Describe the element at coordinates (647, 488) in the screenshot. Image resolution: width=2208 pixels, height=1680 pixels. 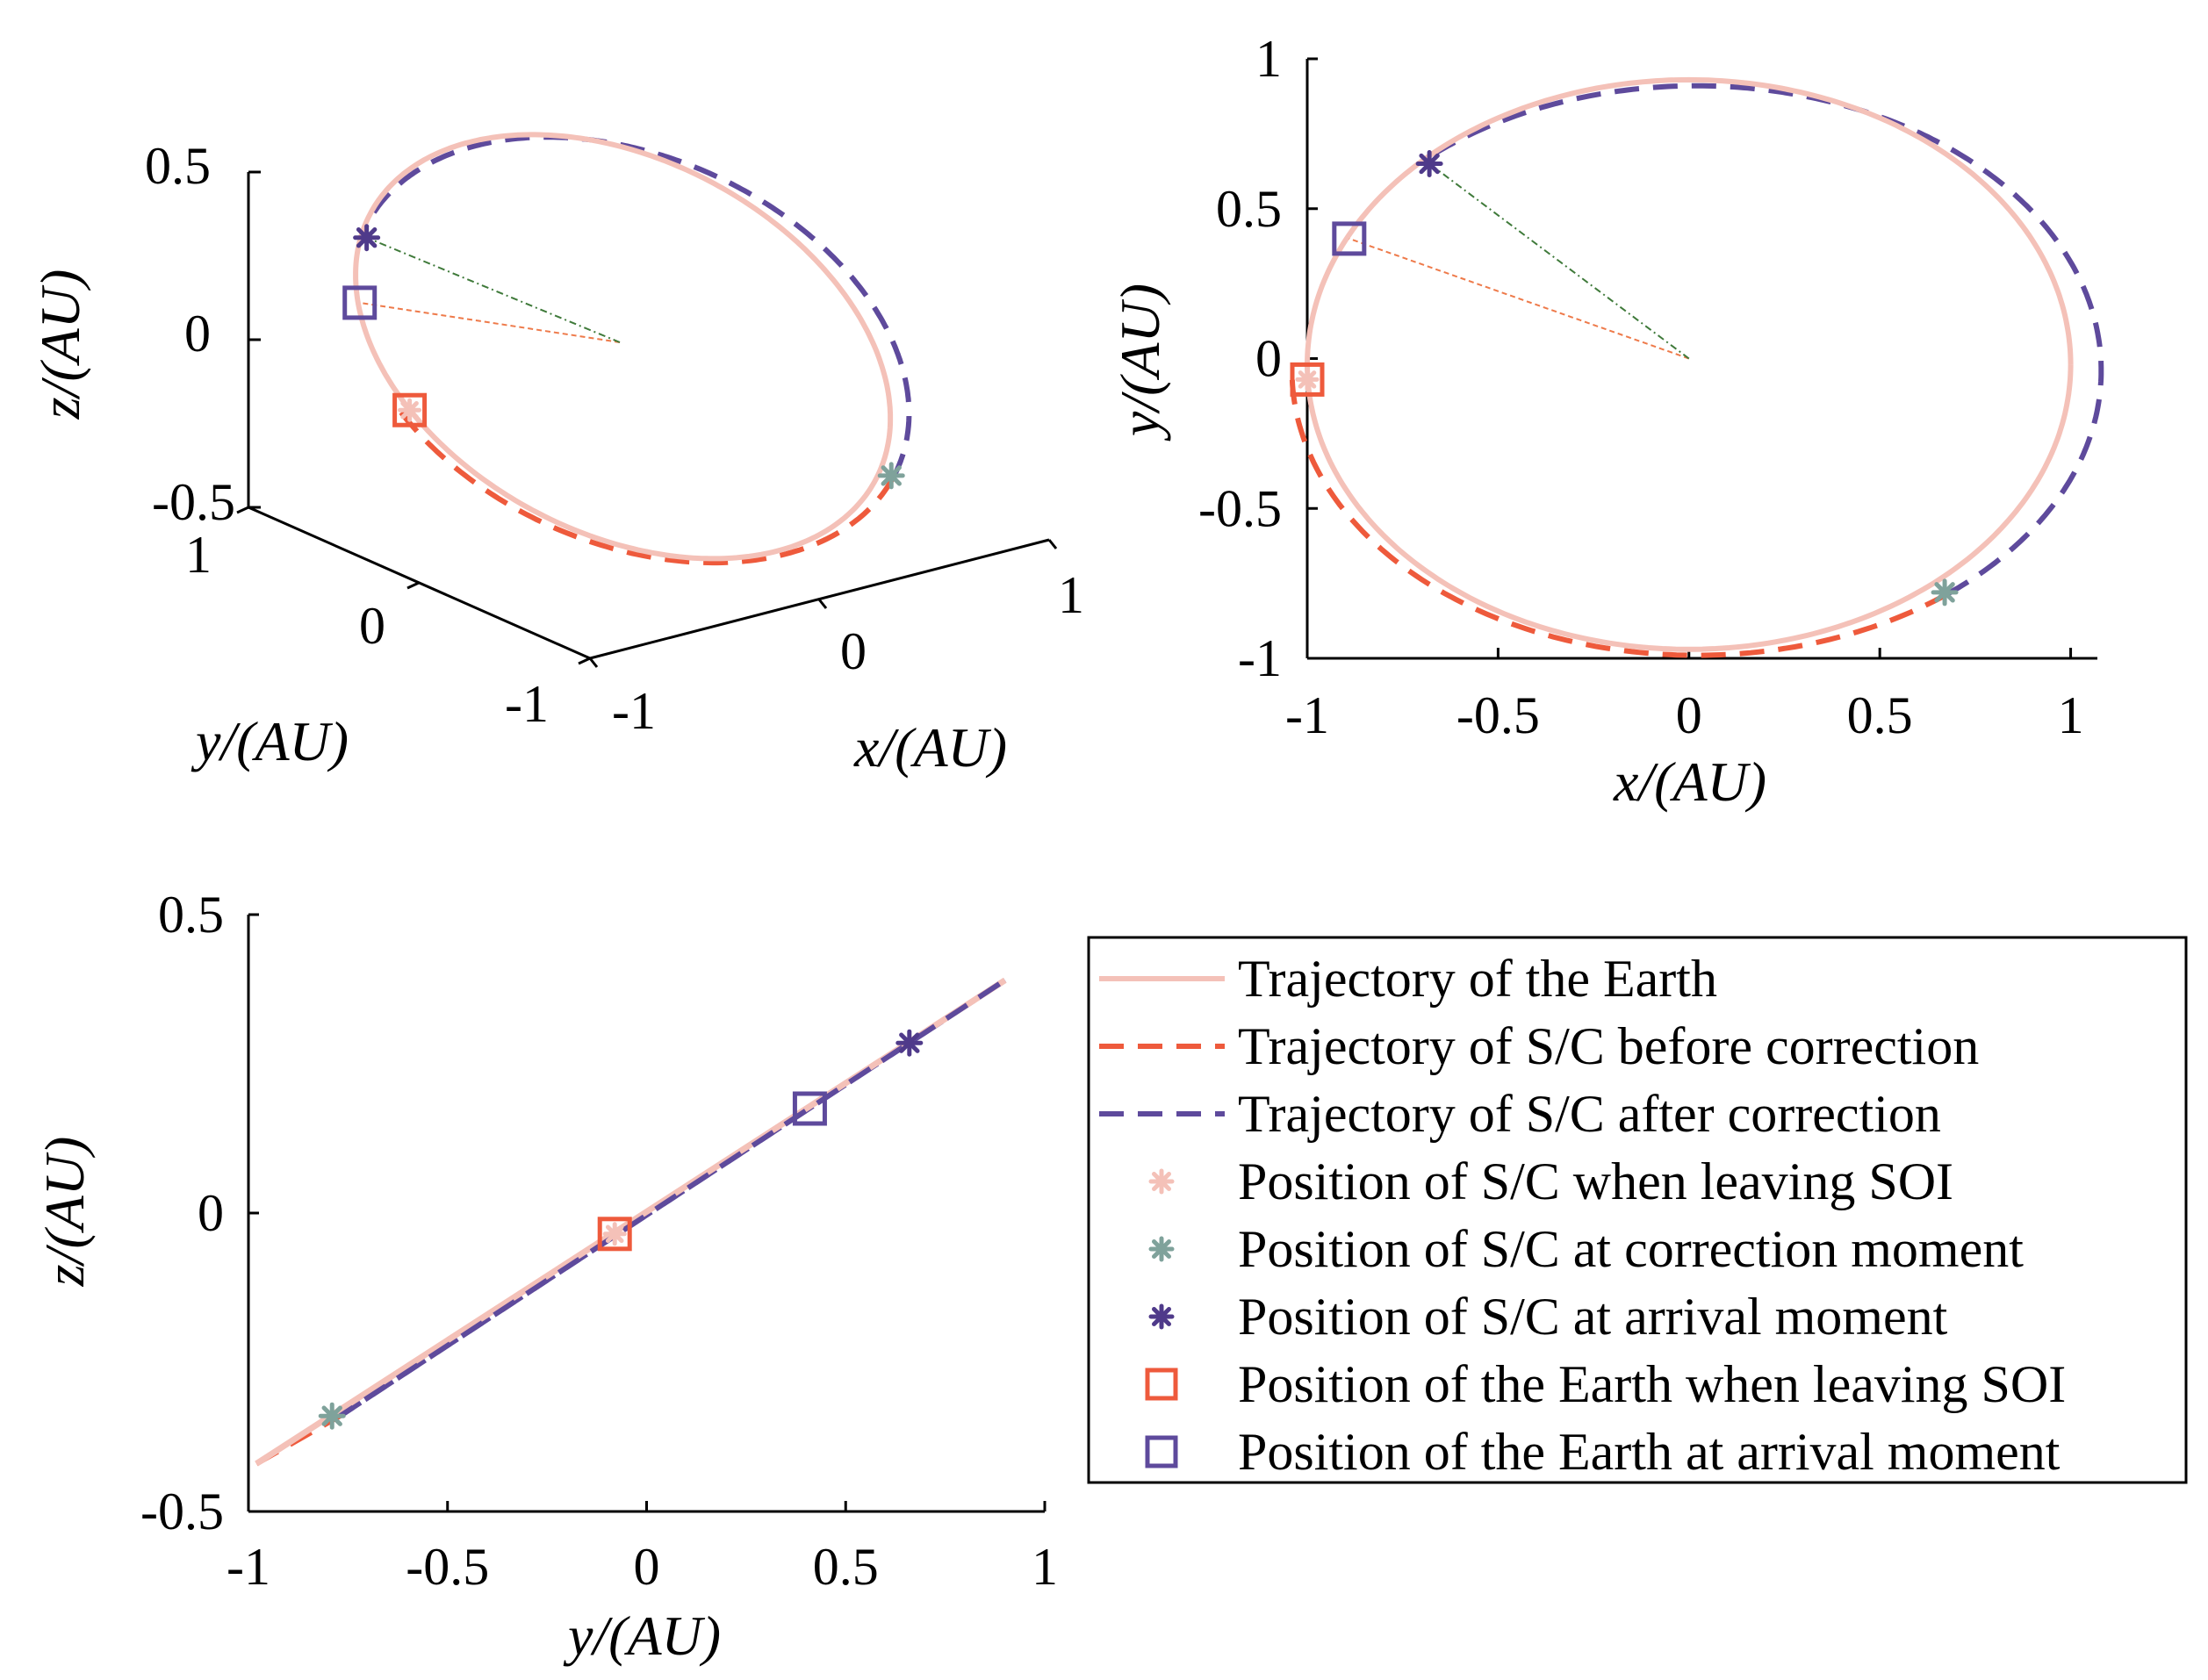
I see `3d-trajectory-before` at that location.